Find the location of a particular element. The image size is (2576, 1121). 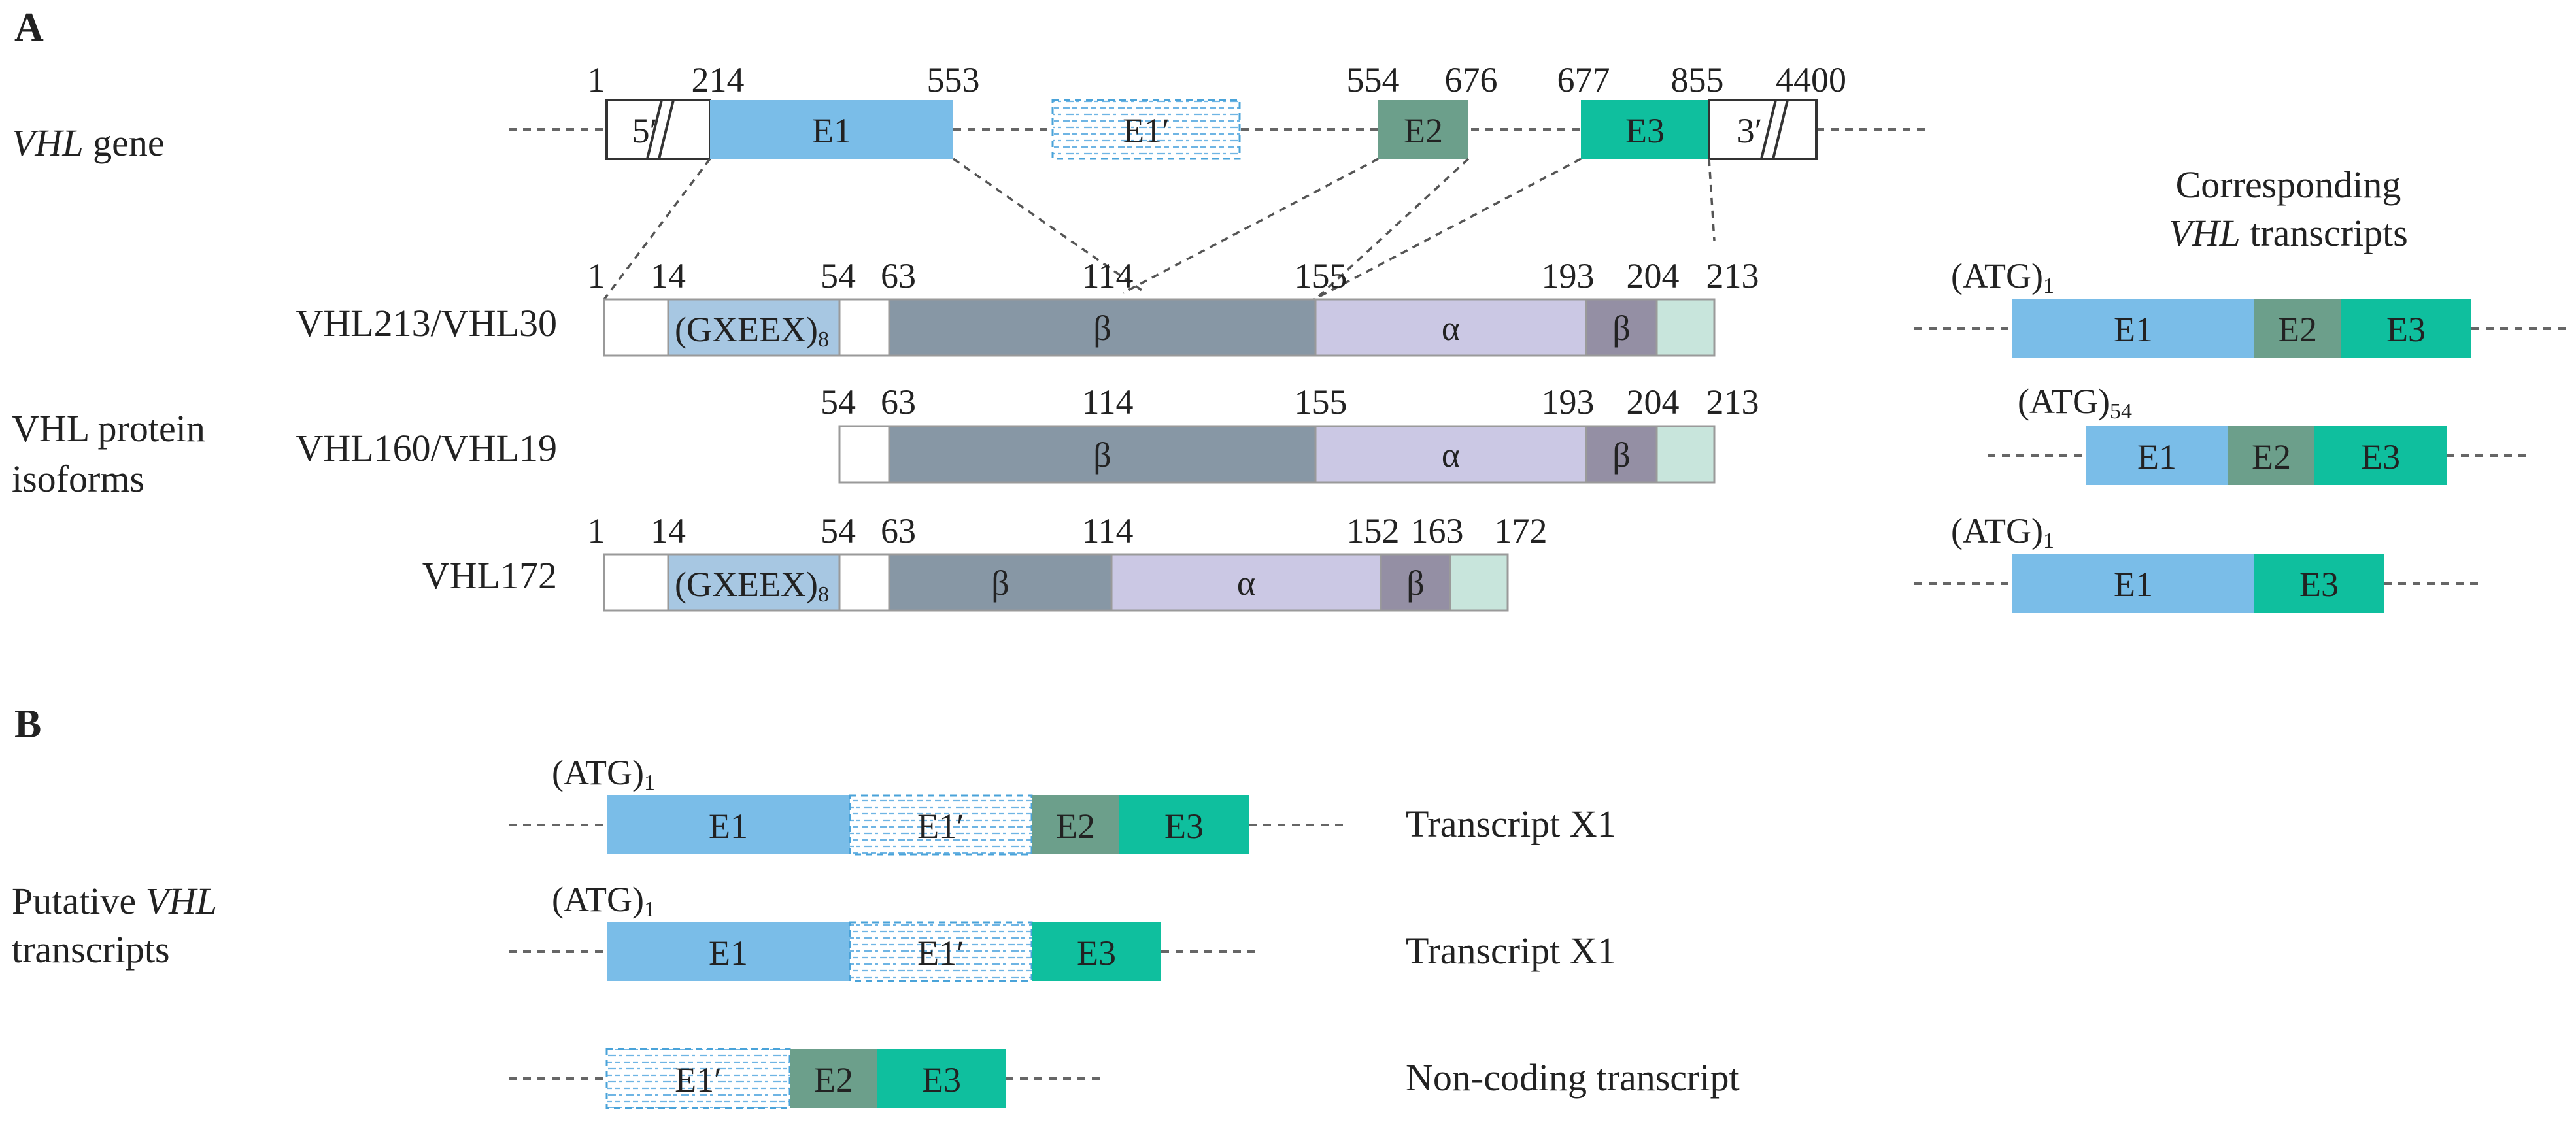

gene-exon-e3 is located at coordinates (1645, 129).